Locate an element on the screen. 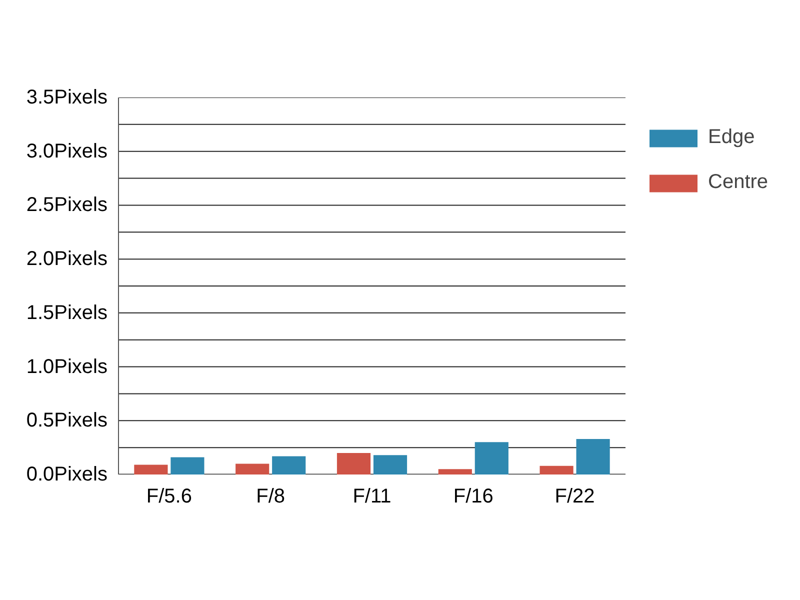 Image resolution: width=800 pixels, height=600 pixels. y-tick-label: 1.5Pixels is located at coordinates (67, 313).